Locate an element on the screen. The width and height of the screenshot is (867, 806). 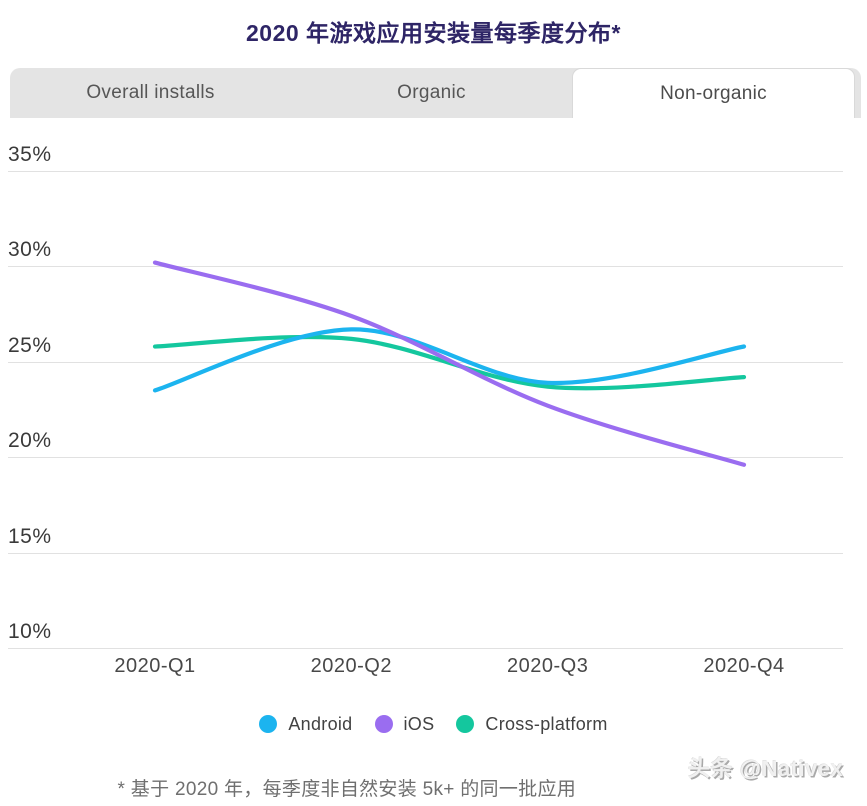
tab-bar: Overall installs Organic Non-organic is located at coordinates (435, 93).